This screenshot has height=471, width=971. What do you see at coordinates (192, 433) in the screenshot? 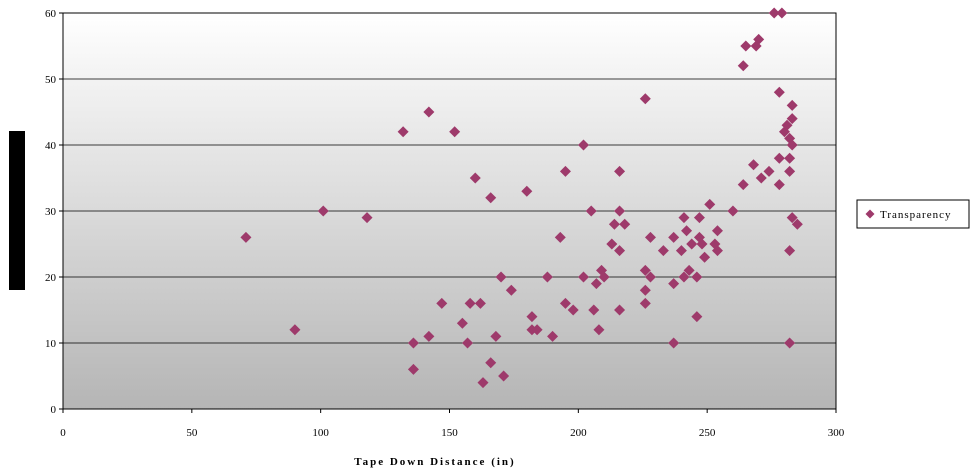
I see `x-tick-label: 50` at bounding box center [192, 433].